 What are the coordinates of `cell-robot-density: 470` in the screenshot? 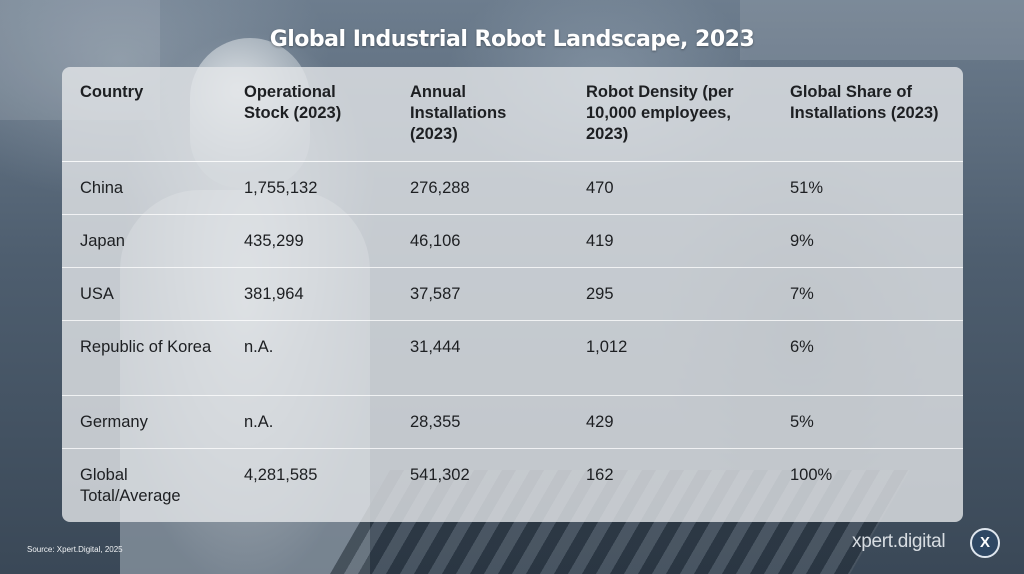 It's located at (670, 187).